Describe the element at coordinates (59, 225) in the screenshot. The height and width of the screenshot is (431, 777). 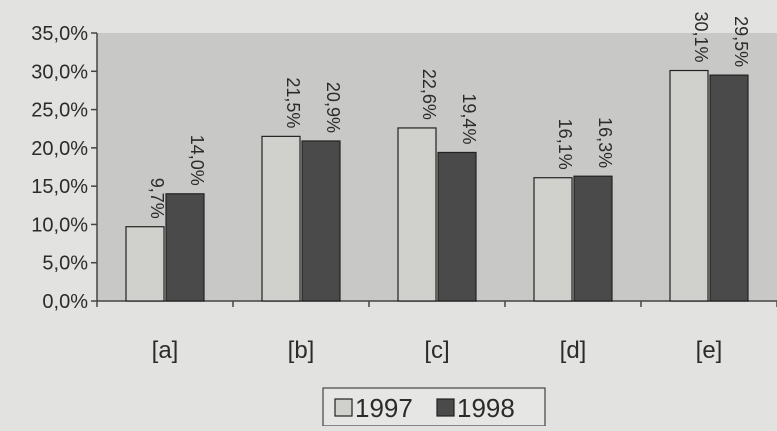
I see `y-tick-label: 10,0%` at that location.